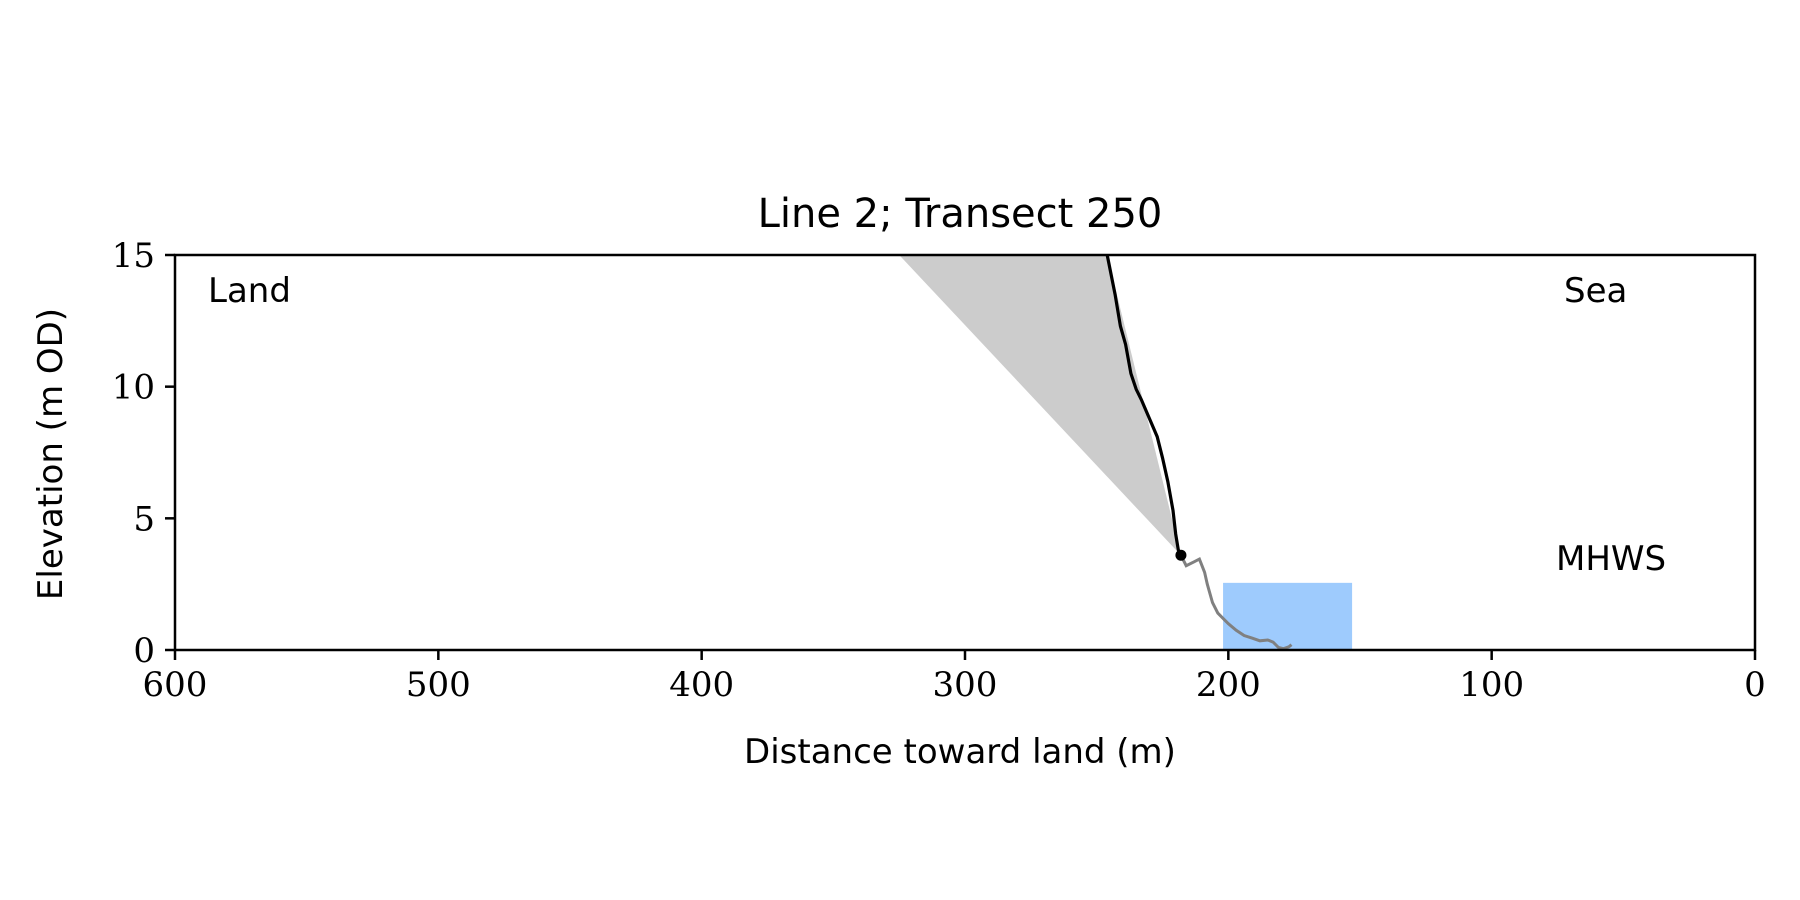  Describe the element at coordinates (249, 291) in the screenshot. I see `land-label: Land` at that location.